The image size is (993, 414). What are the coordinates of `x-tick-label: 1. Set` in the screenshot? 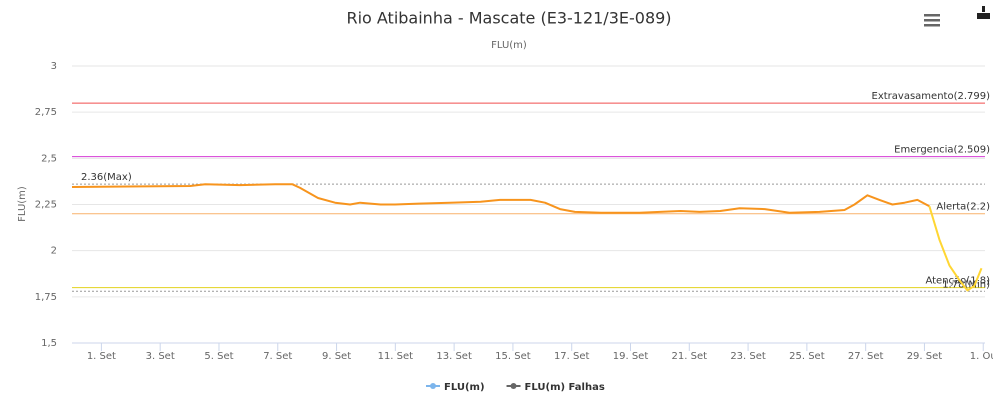 It's located at (101, 356).